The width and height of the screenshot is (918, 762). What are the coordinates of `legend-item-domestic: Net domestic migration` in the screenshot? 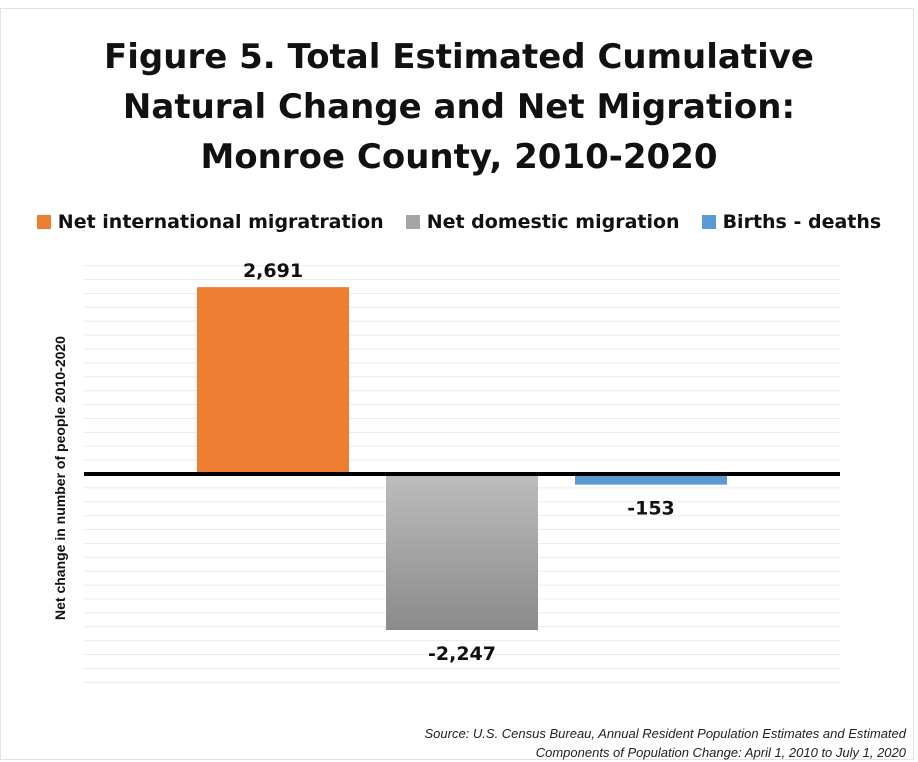 It's located at (542, 222).